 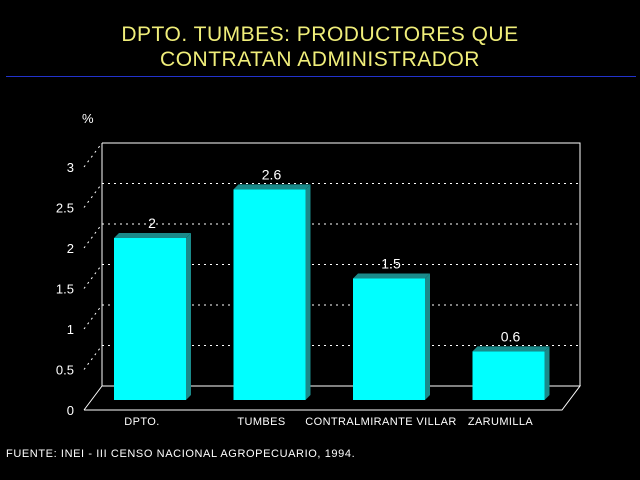 What do you see at coordinates (70, 167) in the screenshot?
I see `y-tick-label: 3` at bounding box center [70, 167].